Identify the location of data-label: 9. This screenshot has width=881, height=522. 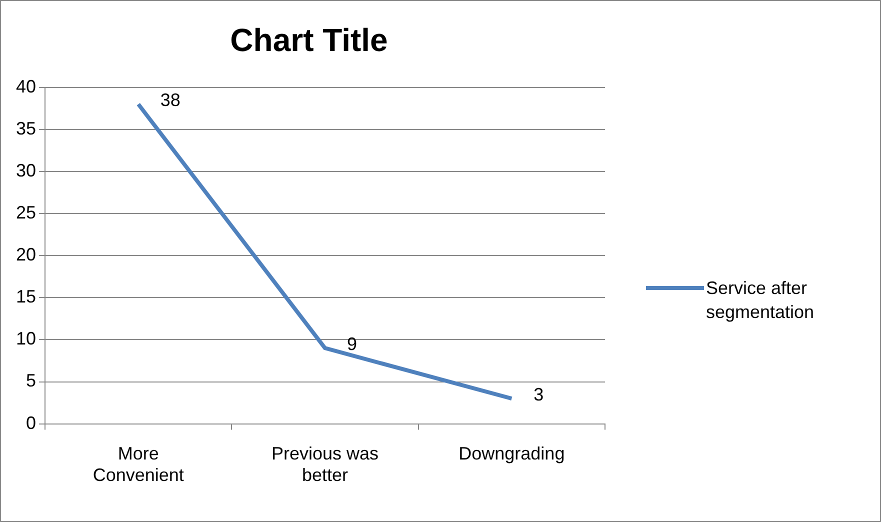
(352, 344).